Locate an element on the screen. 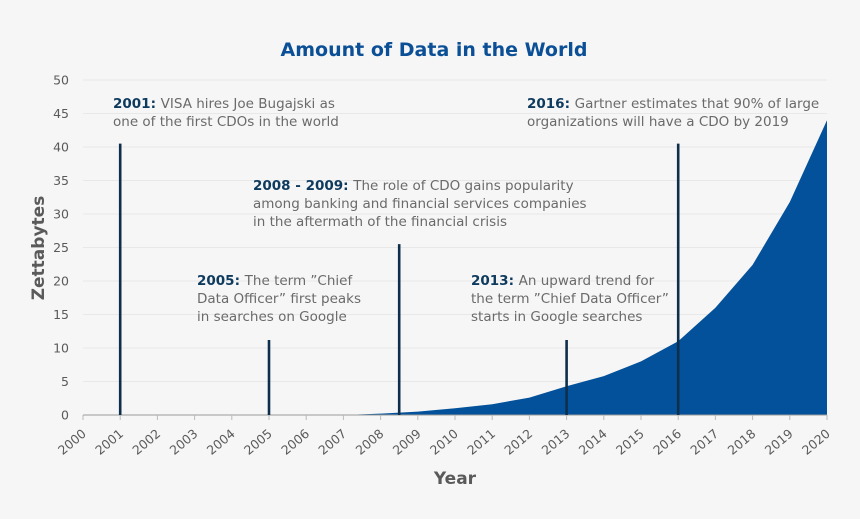 The image size is (860, 519). annotation-year: 2005: is located at coordinates (221, 281).